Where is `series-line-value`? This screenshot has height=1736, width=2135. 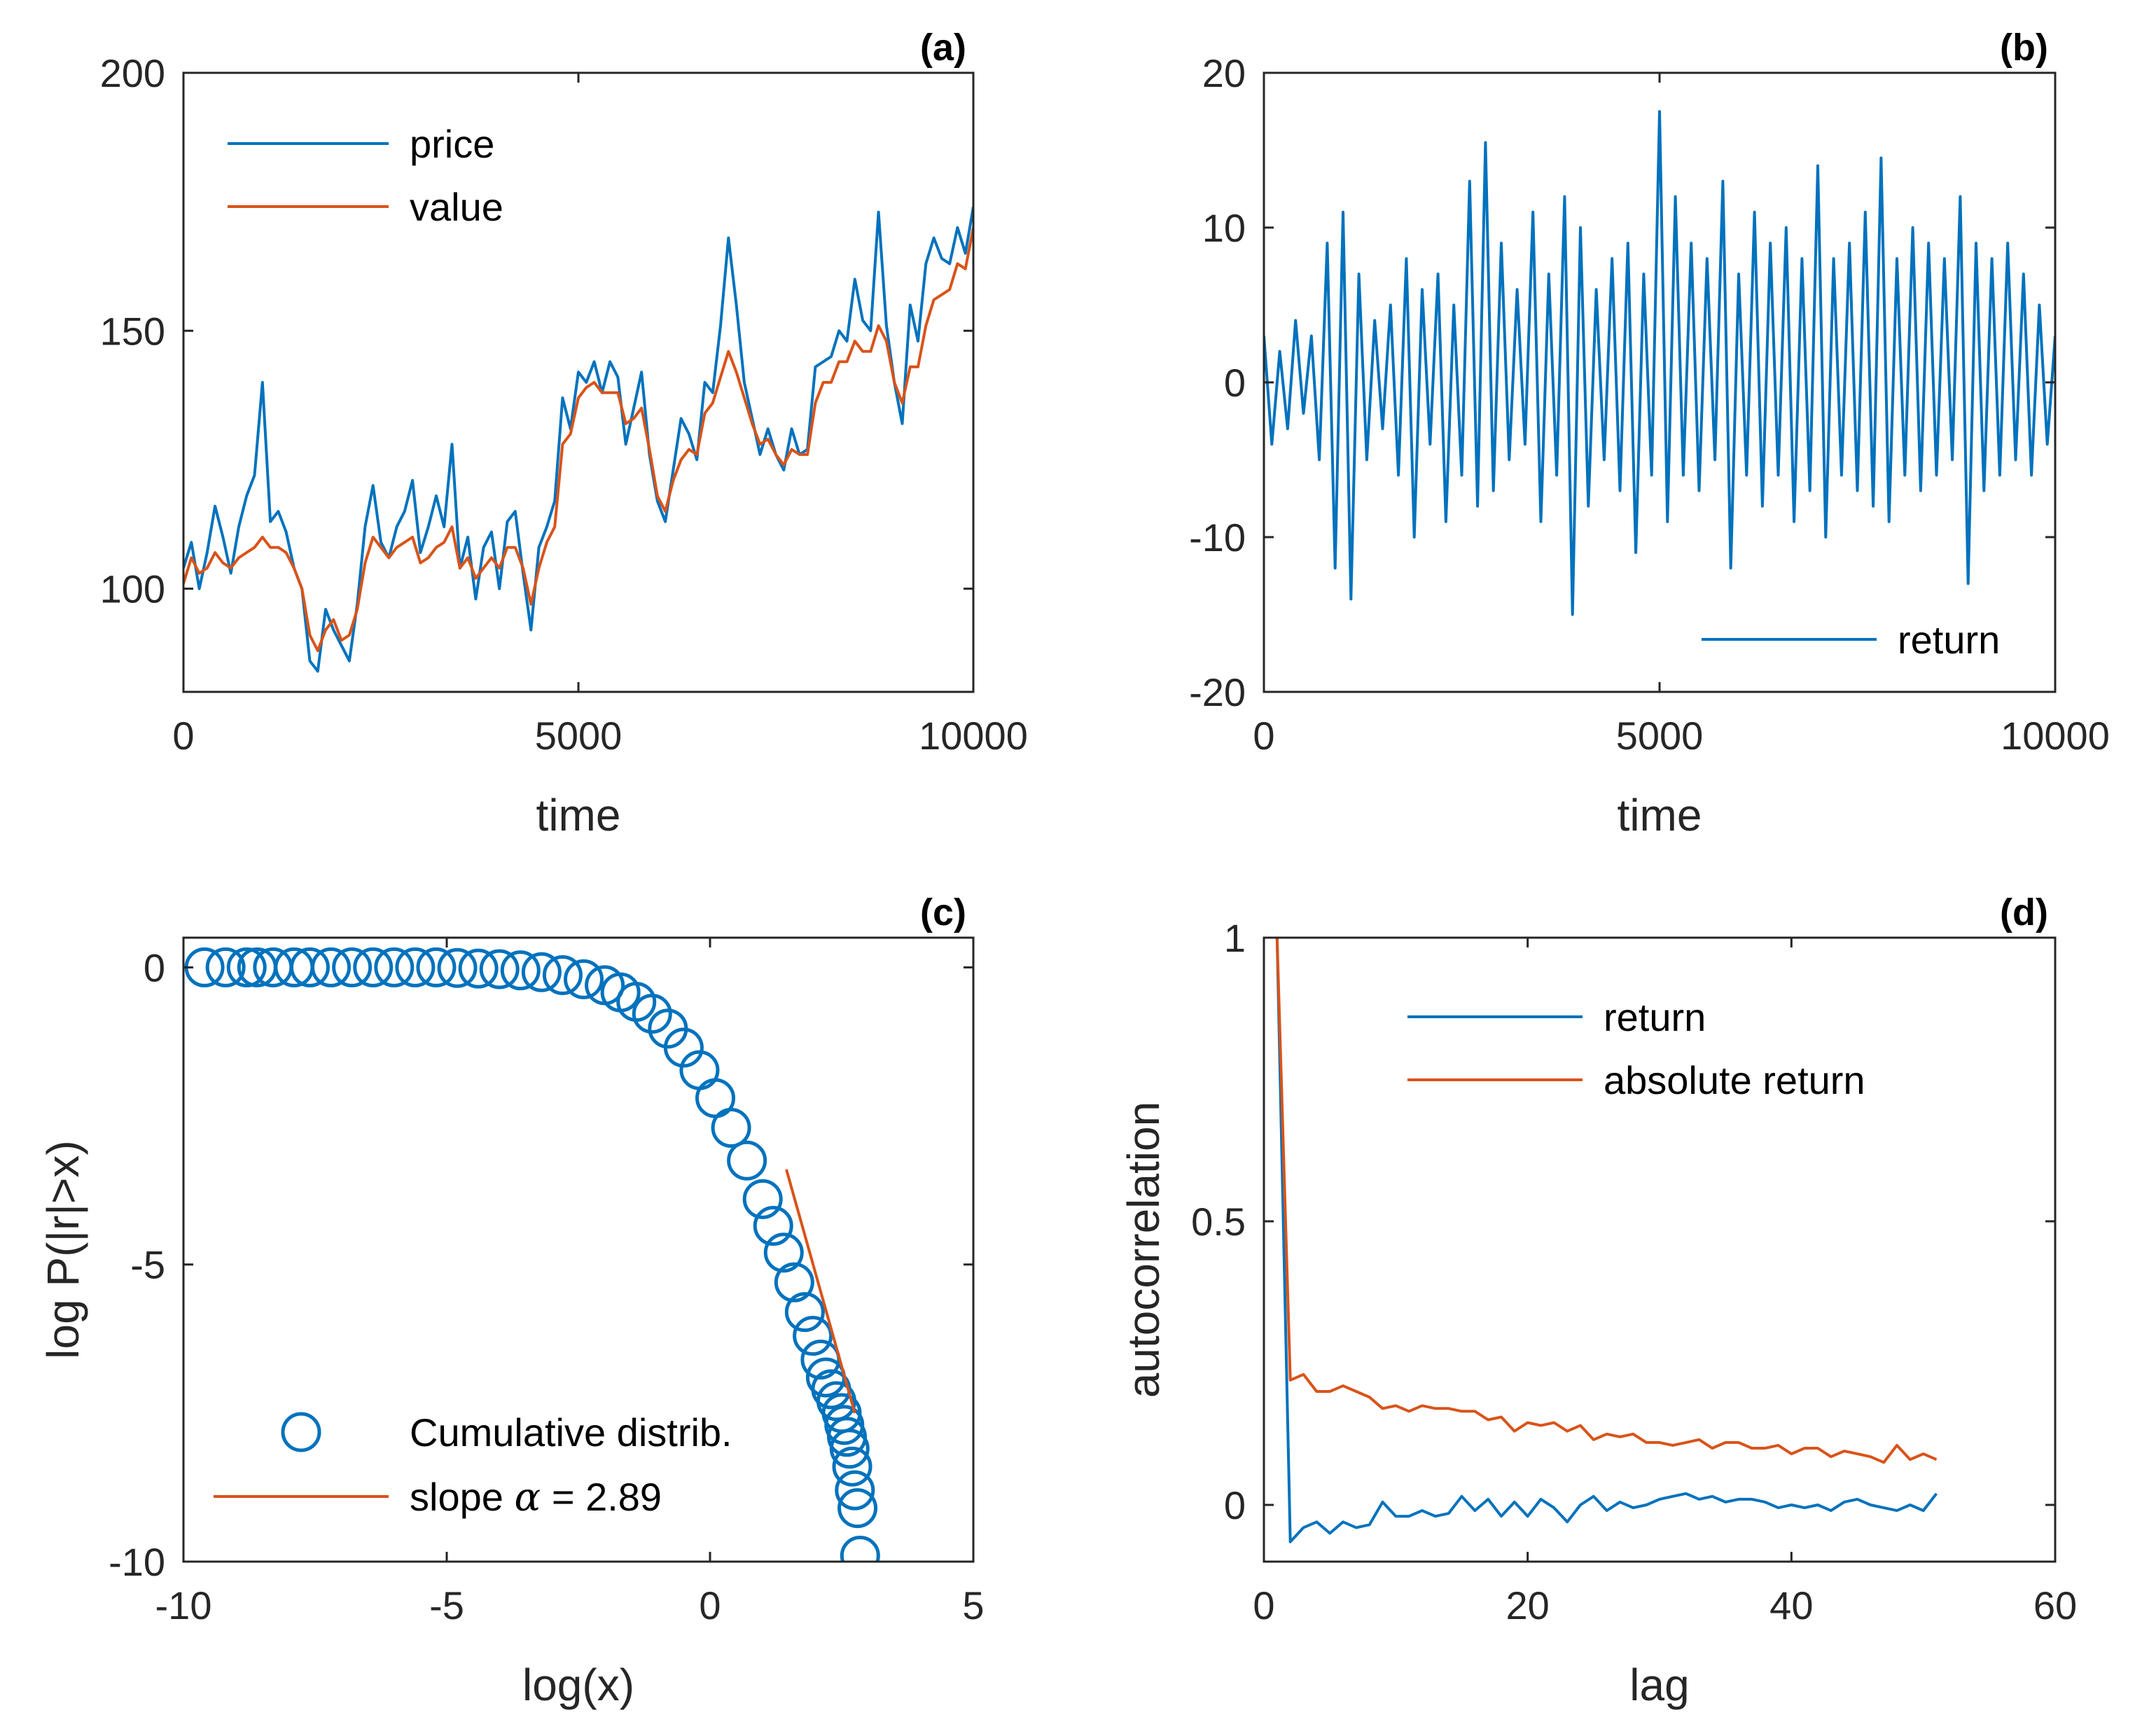 series-line-value is located at coordinates (578, 440).